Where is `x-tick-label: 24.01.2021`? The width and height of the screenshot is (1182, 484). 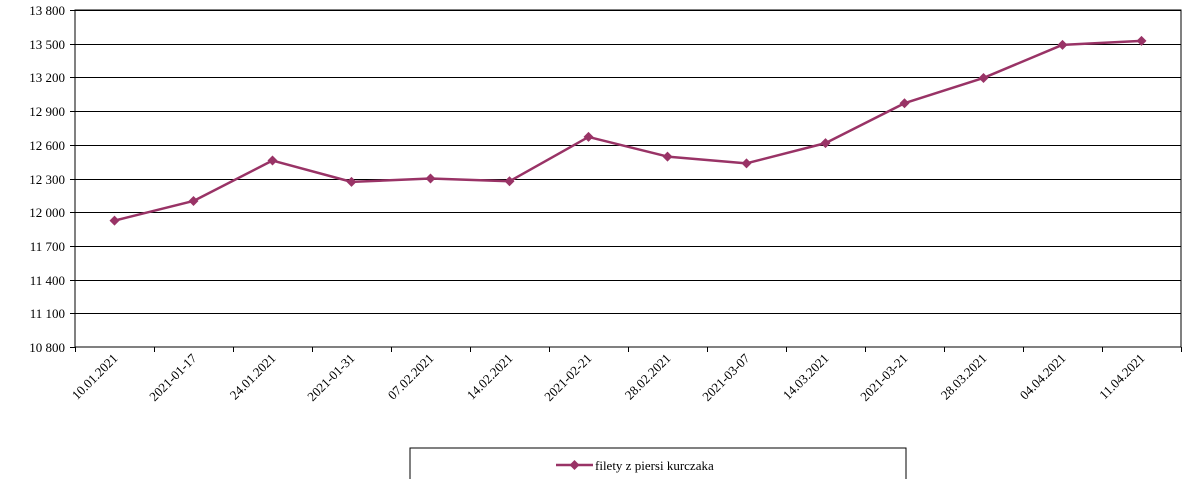 x-tick-label: 24.01.2021 is located at coordinates (253, 377).